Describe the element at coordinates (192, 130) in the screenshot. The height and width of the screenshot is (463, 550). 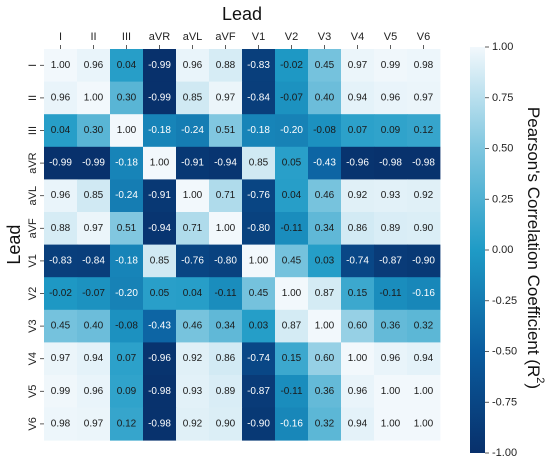
I see `cell-value-label: -0.24` at that location.